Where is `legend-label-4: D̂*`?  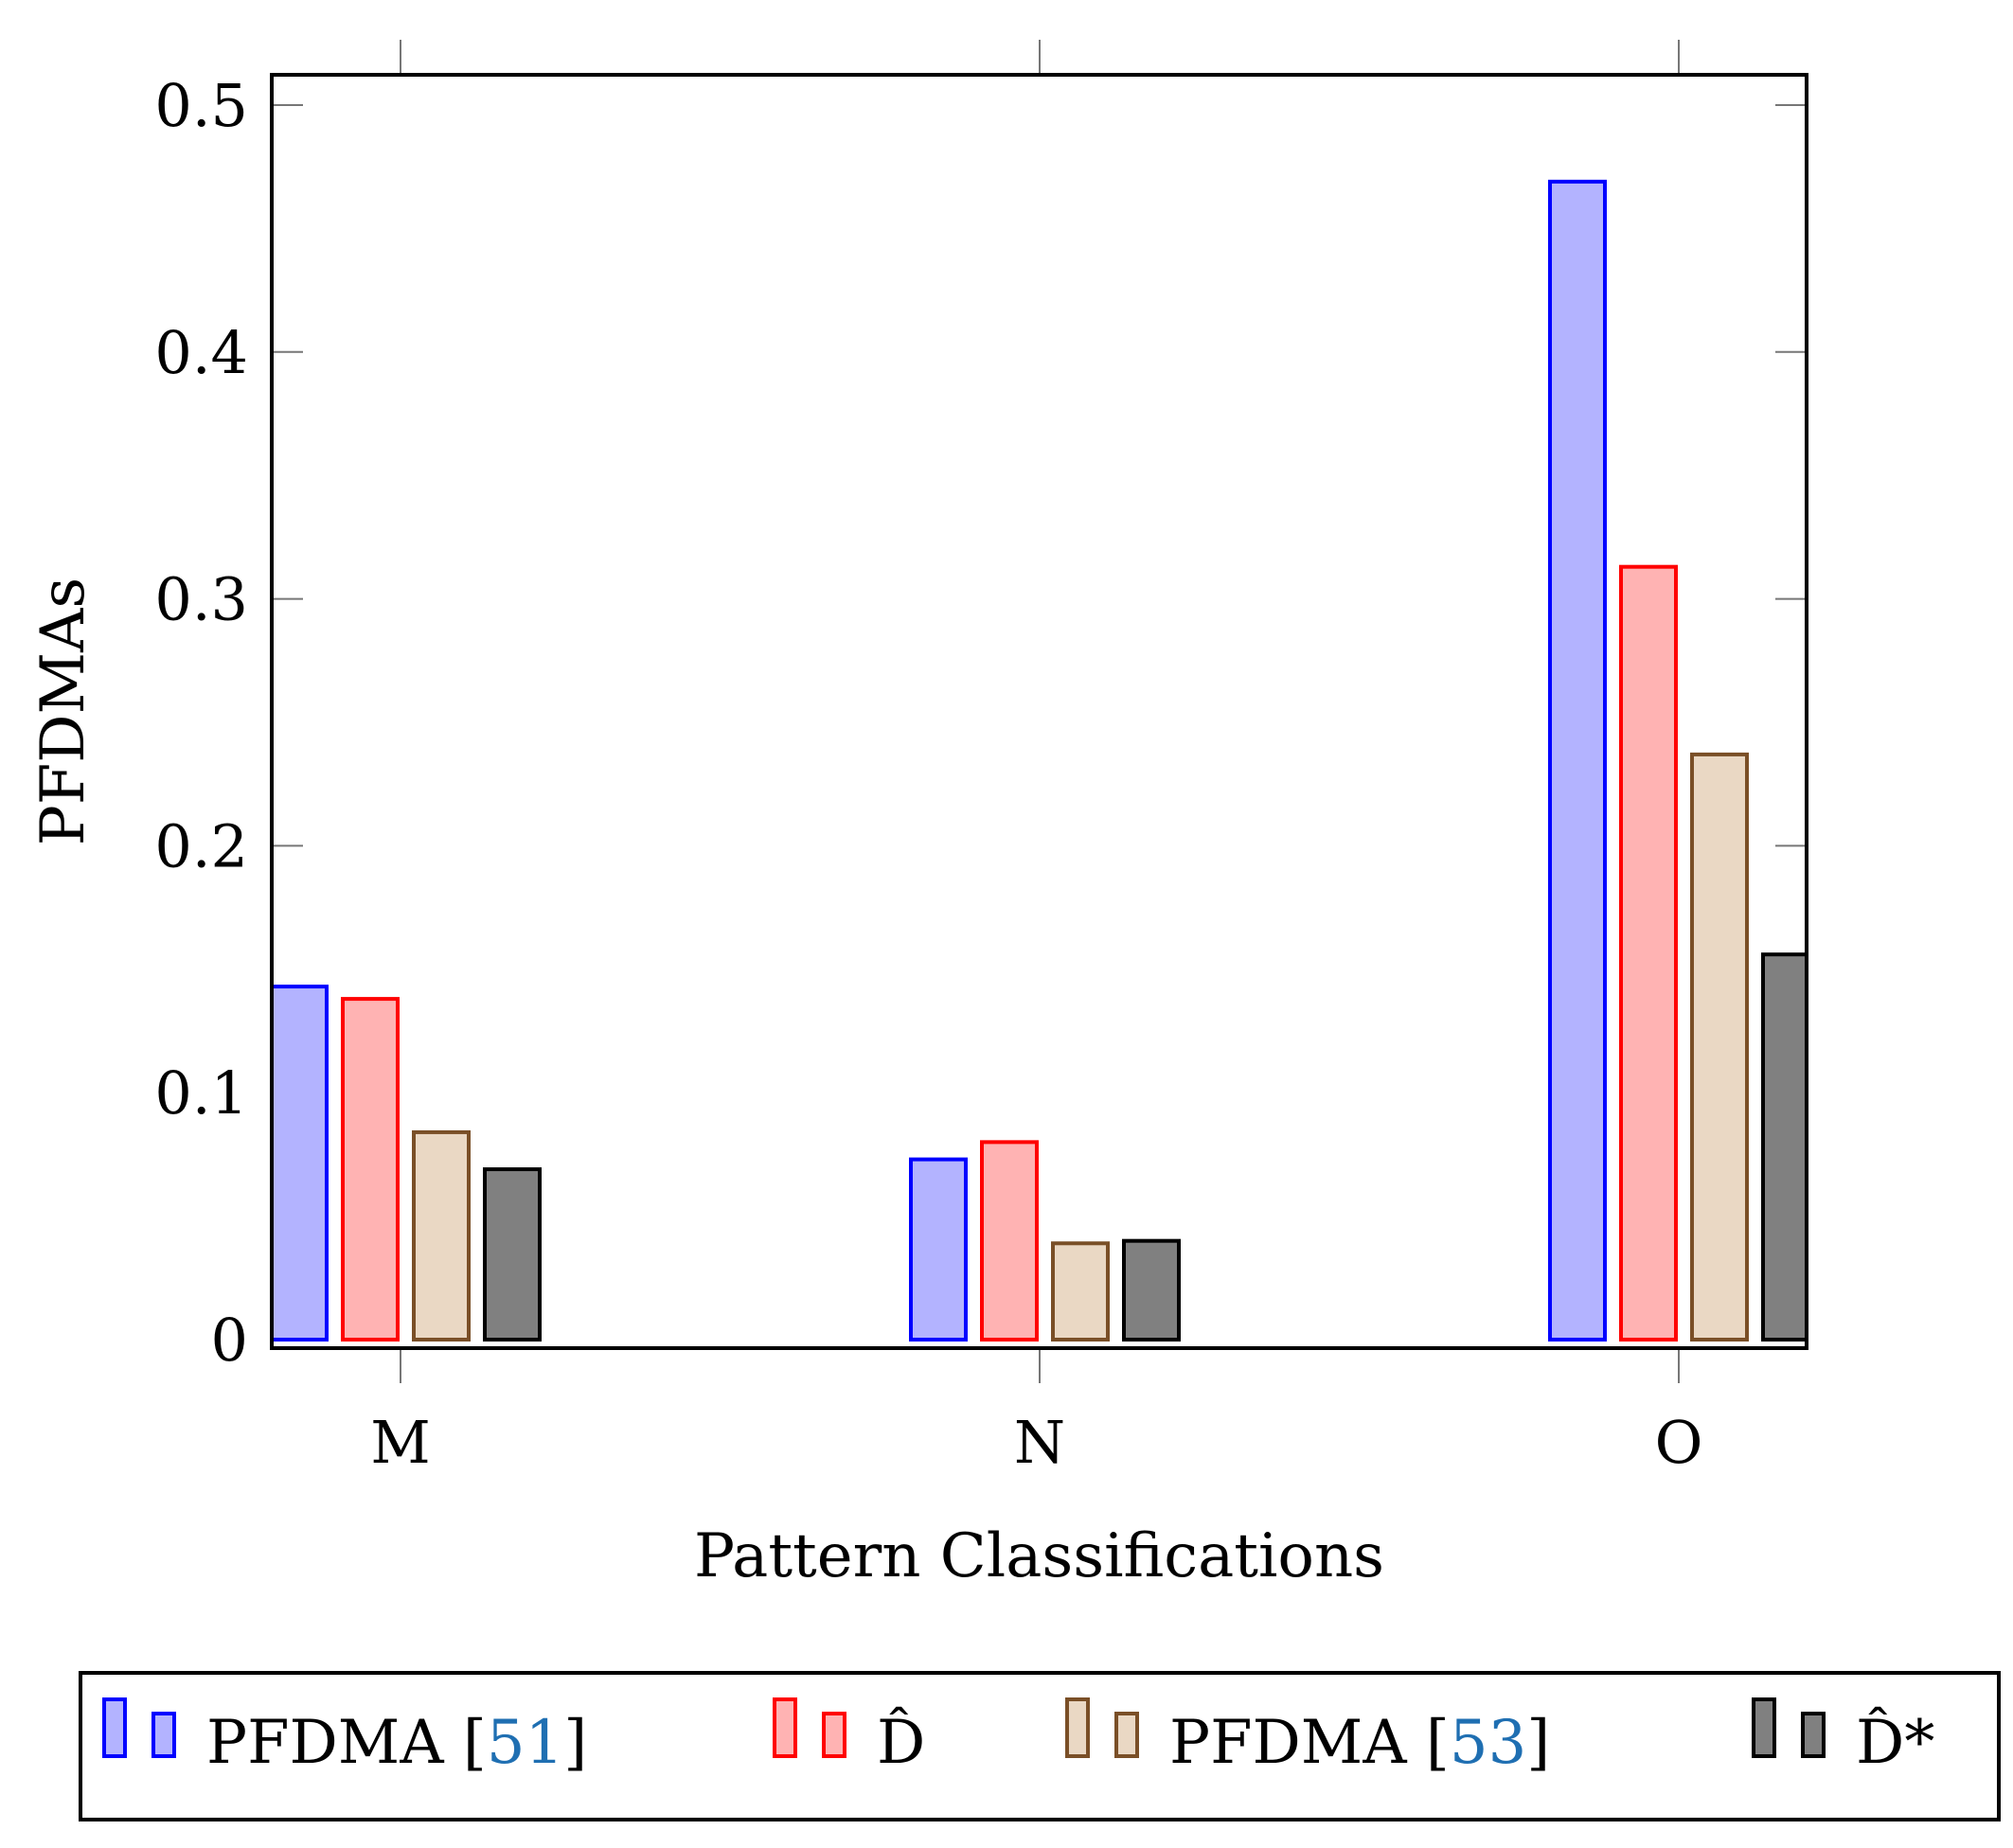
legend-label-4: D̂* is located at coordinates (1895, 1742).